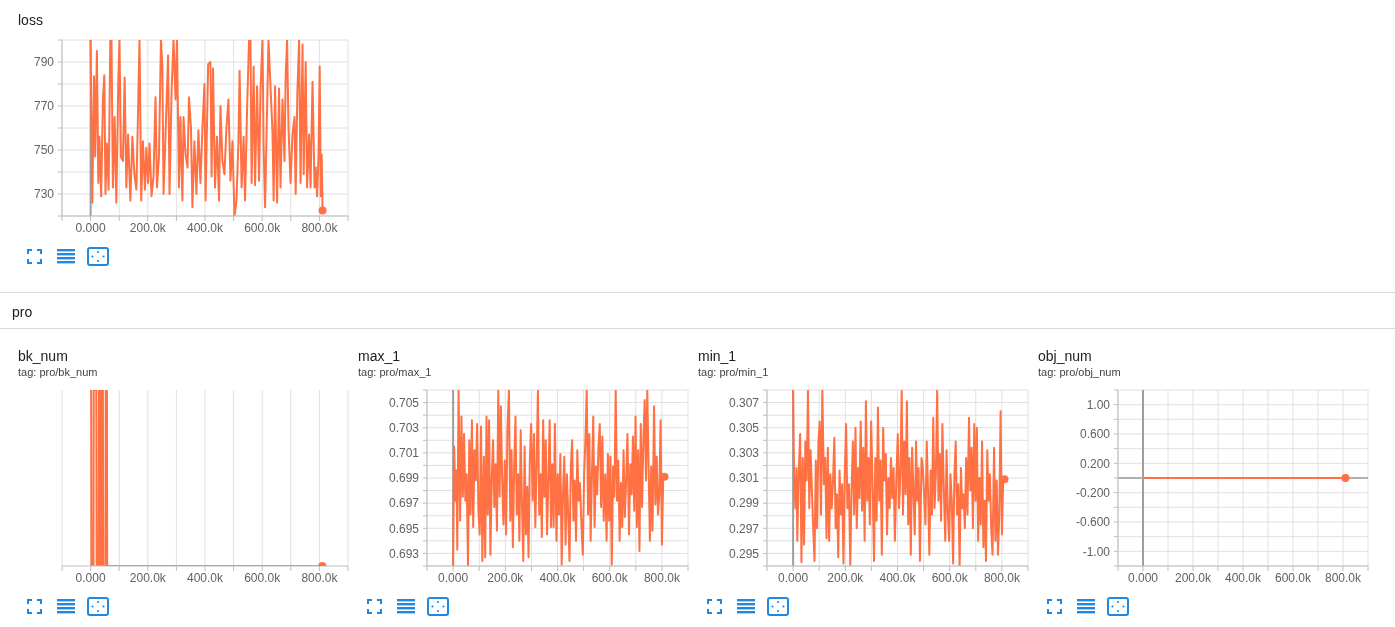  I want to click on y-tick-label: 0.699, so click(404, 478).